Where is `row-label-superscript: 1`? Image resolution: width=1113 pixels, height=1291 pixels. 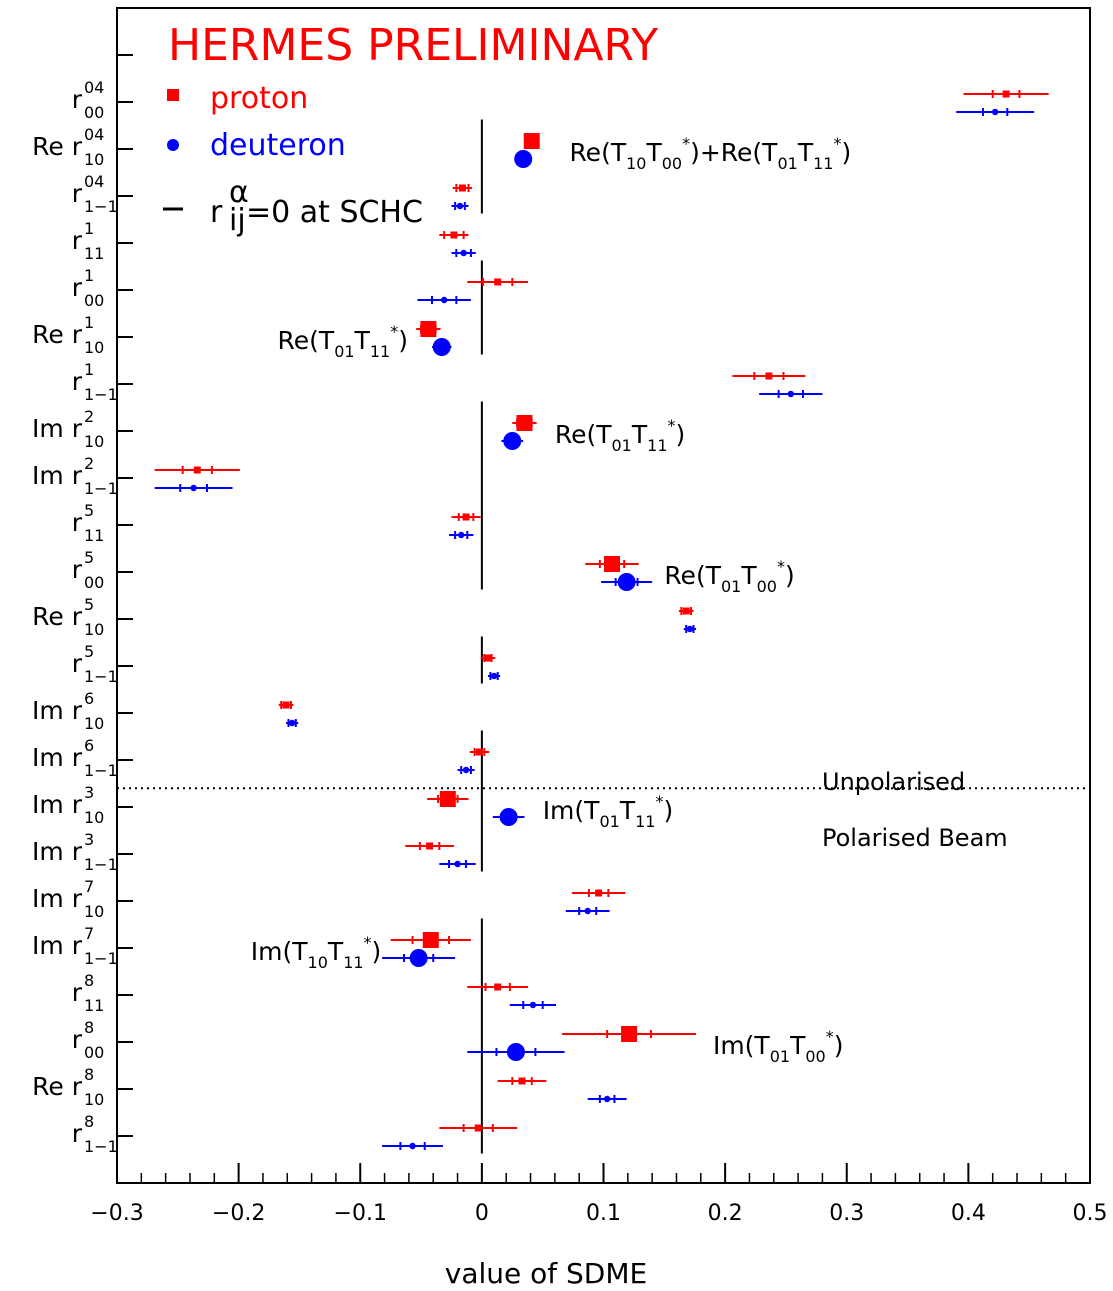 row-label-superscript: 1 is located at coordinates (89, 275).